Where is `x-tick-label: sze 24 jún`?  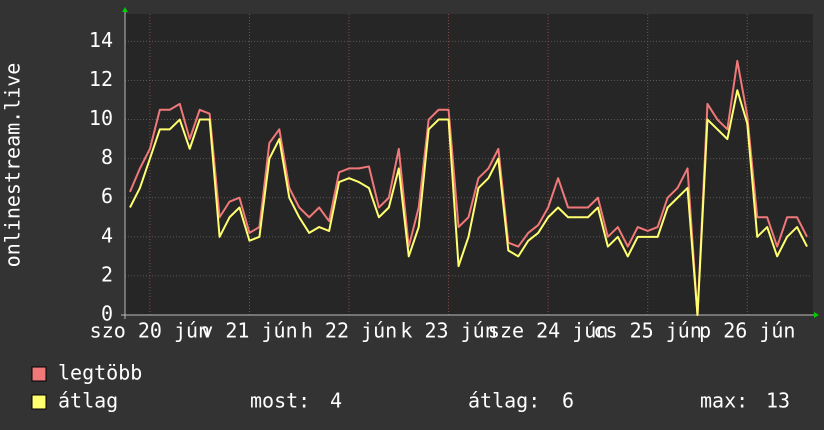
x-tick-label: sze 24 jún is located at coordinates (548, 331).